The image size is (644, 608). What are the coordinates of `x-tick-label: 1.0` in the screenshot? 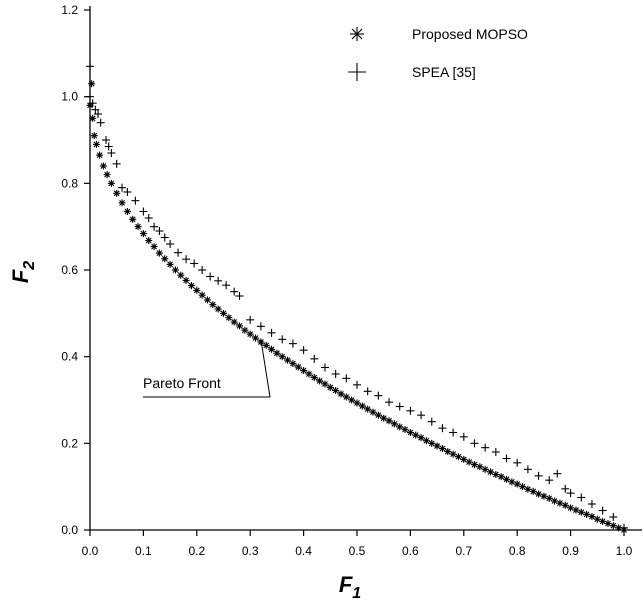 It's located at (624, 551).